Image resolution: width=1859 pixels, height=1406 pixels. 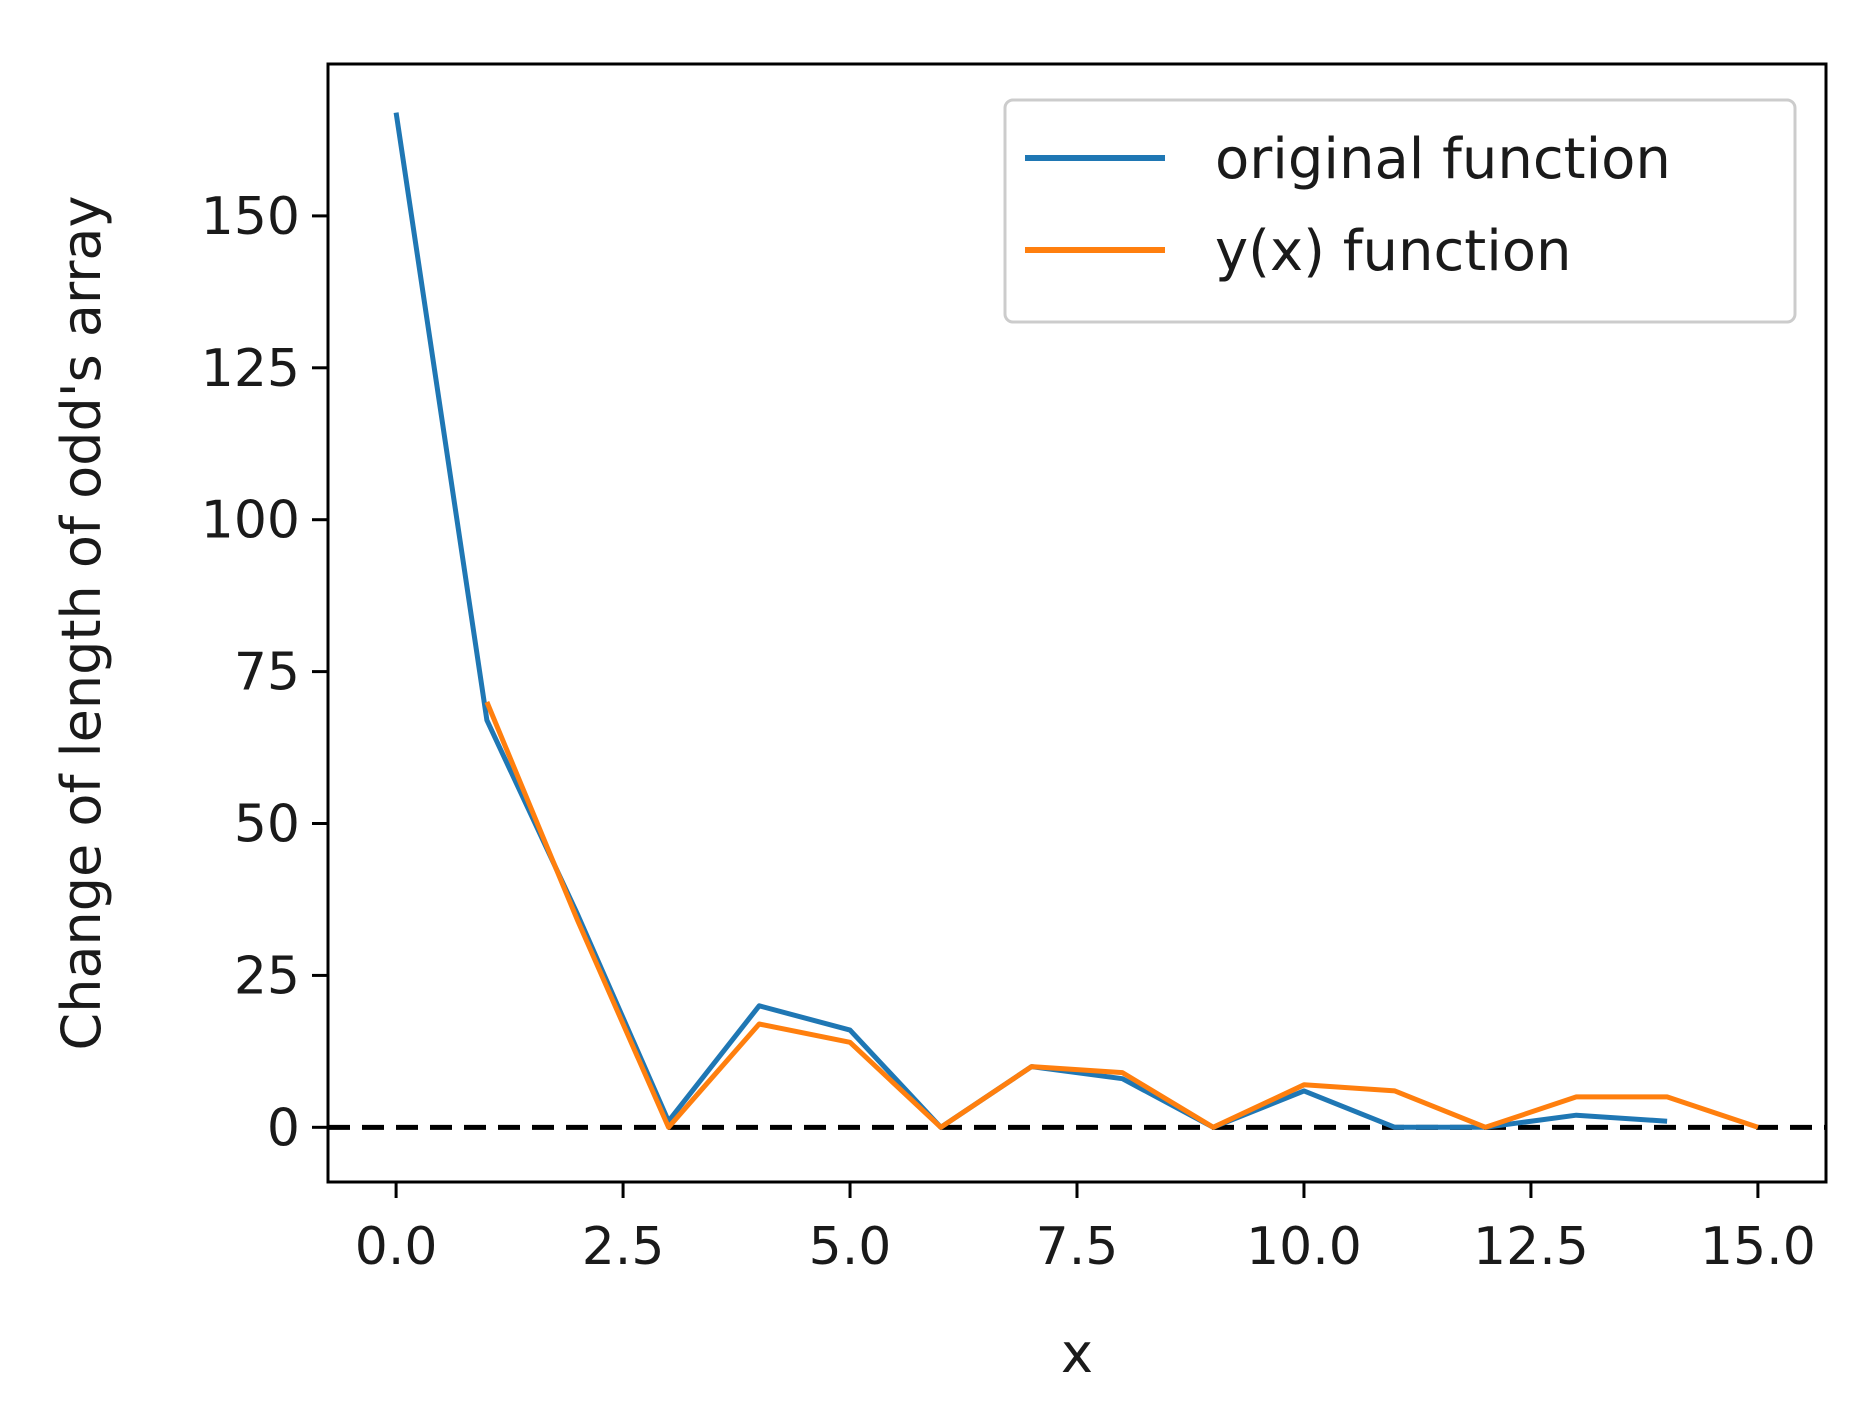 I want to click on x-tick-label: 7.5, so click(x=1077, y=1247).